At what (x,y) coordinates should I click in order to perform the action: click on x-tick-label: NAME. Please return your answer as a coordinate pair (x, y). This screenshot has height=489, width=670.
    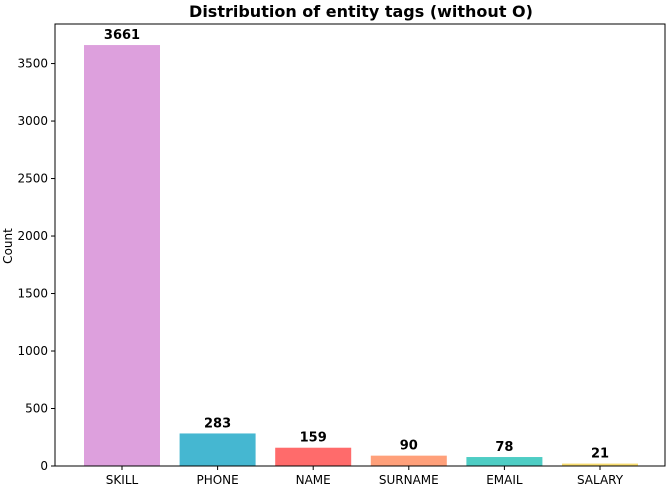
    Looking at the image, I should click on (313, 480).